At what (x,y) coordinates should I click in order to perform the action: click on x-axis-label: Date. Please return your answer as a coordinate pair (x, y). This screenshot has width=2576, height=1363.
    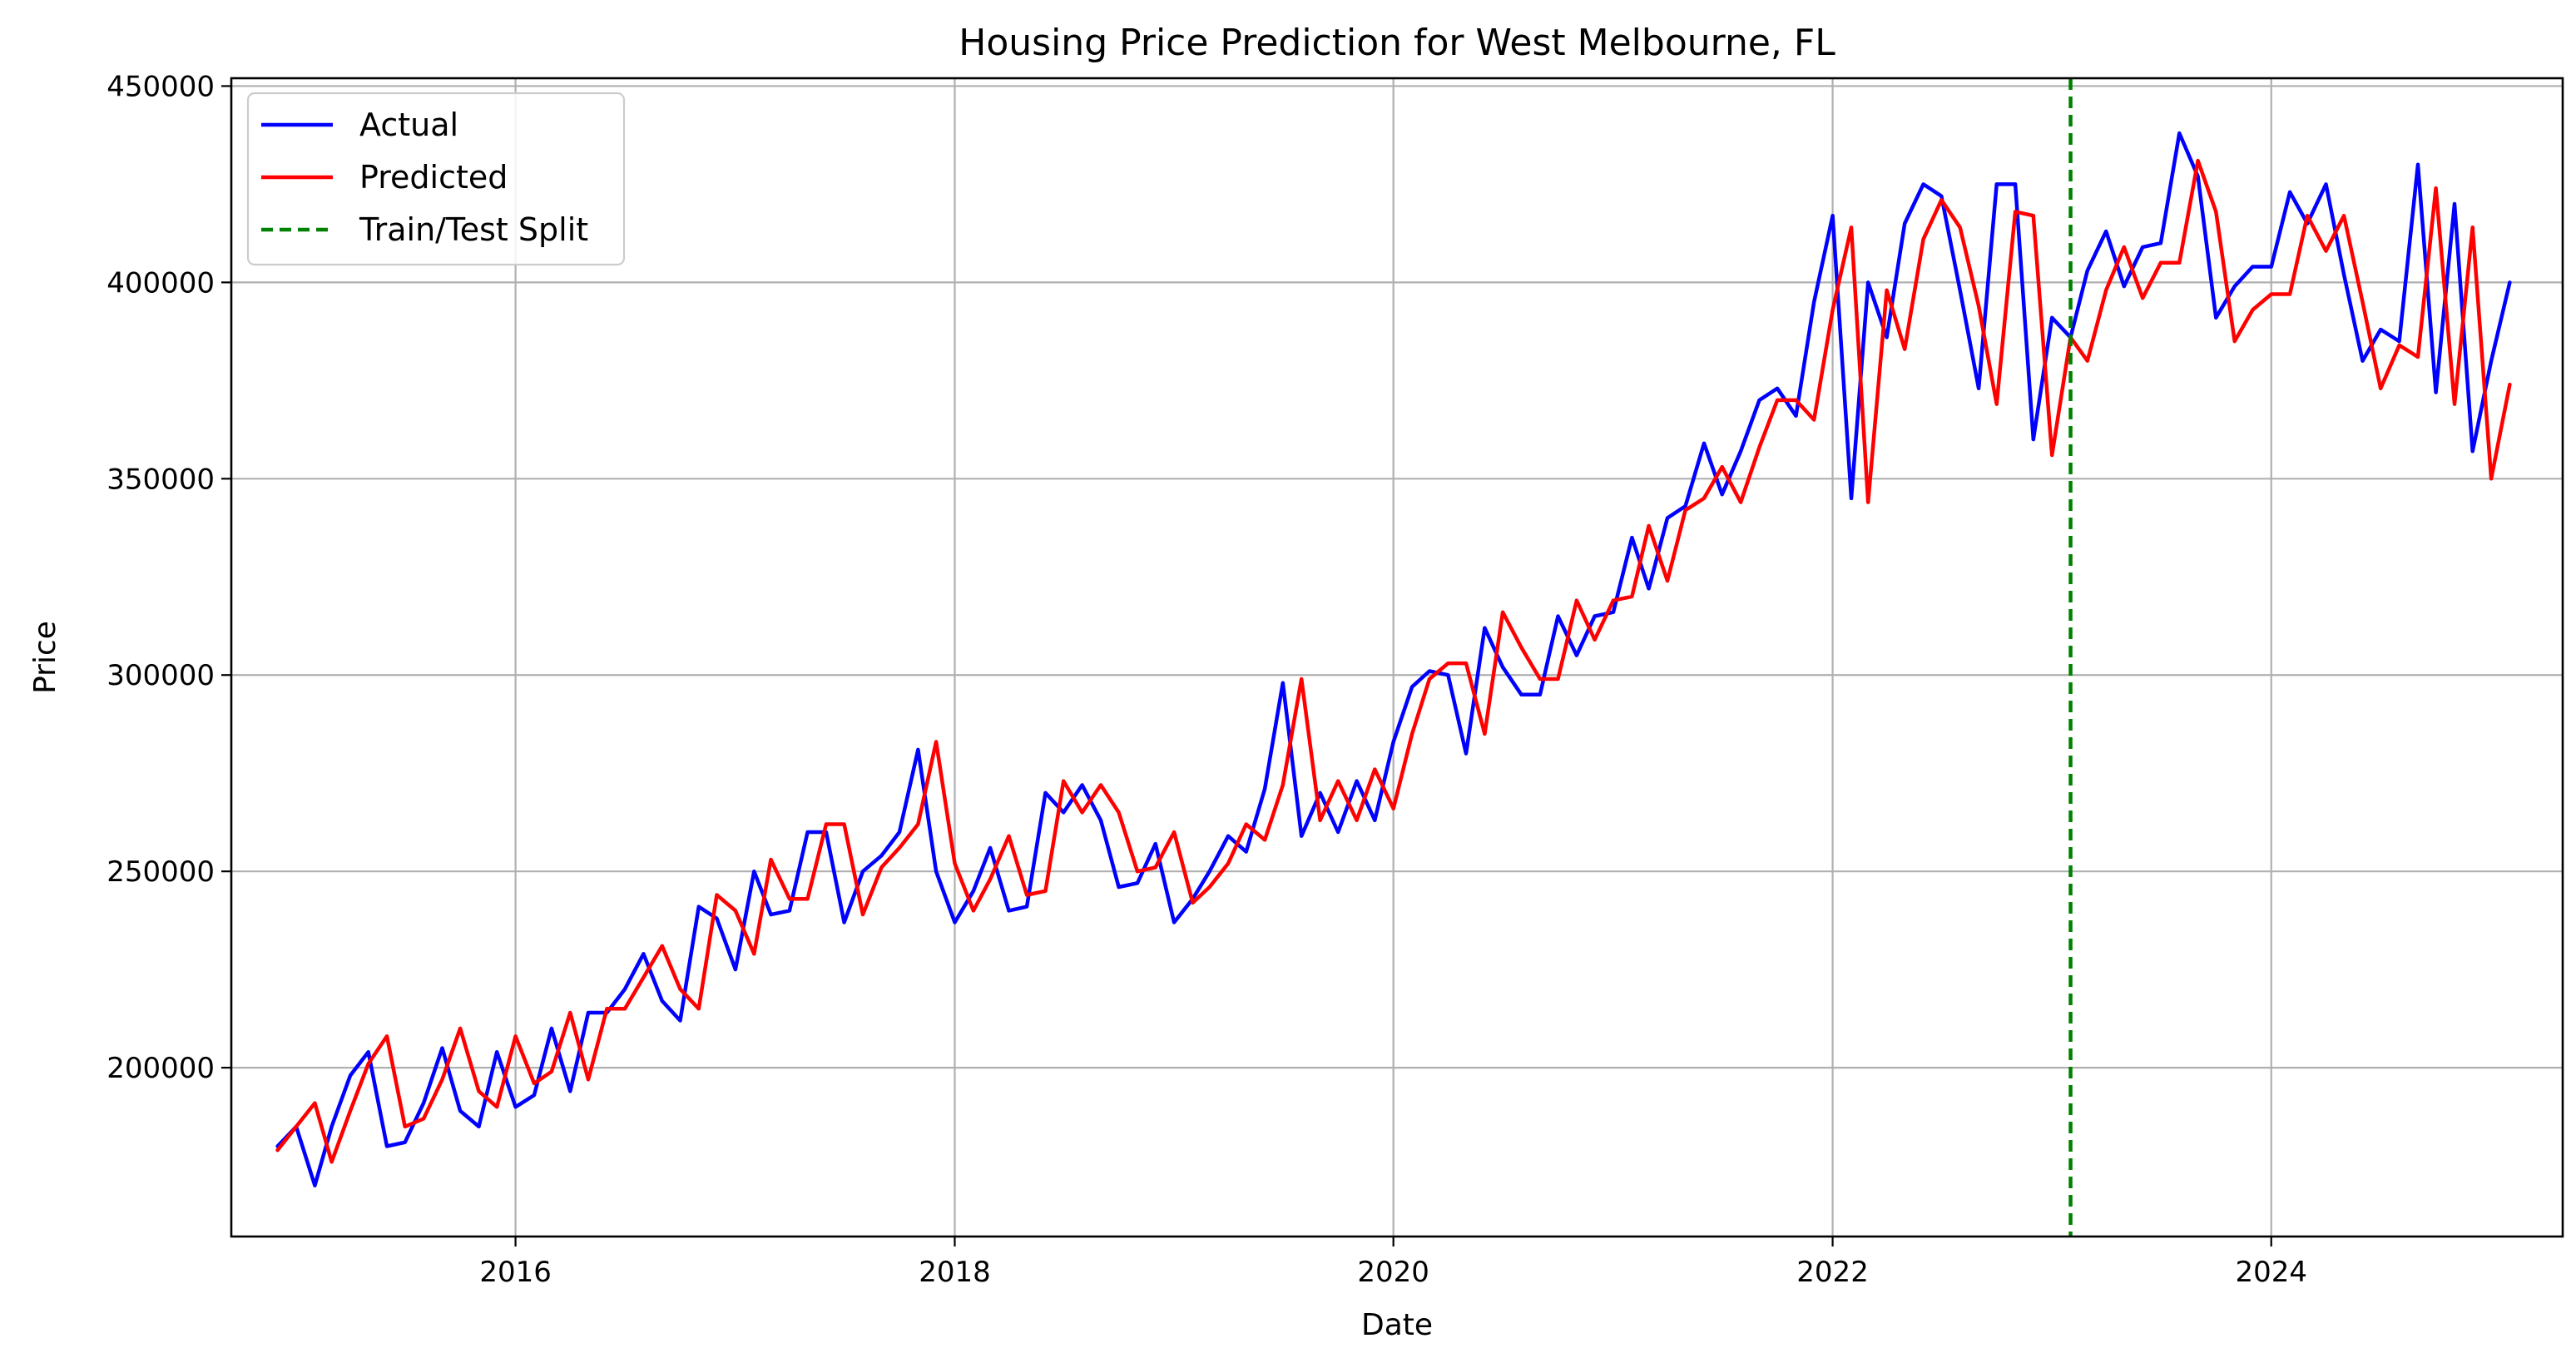
    Looking at the image, I should click on (1397, 1325).